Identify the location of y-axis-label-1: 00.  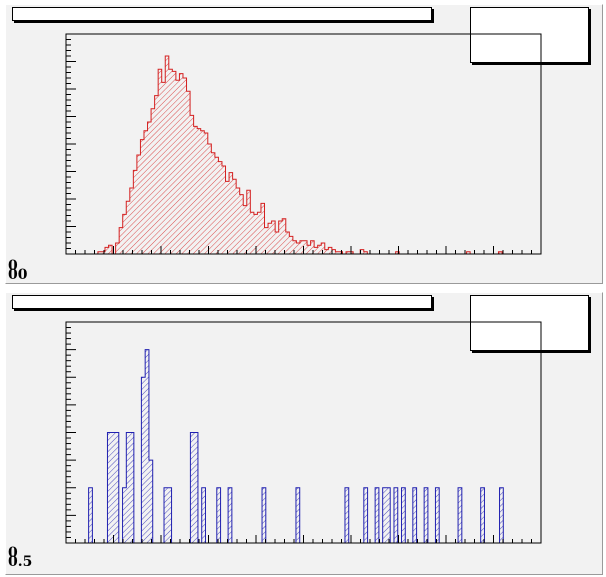
(18, 275).